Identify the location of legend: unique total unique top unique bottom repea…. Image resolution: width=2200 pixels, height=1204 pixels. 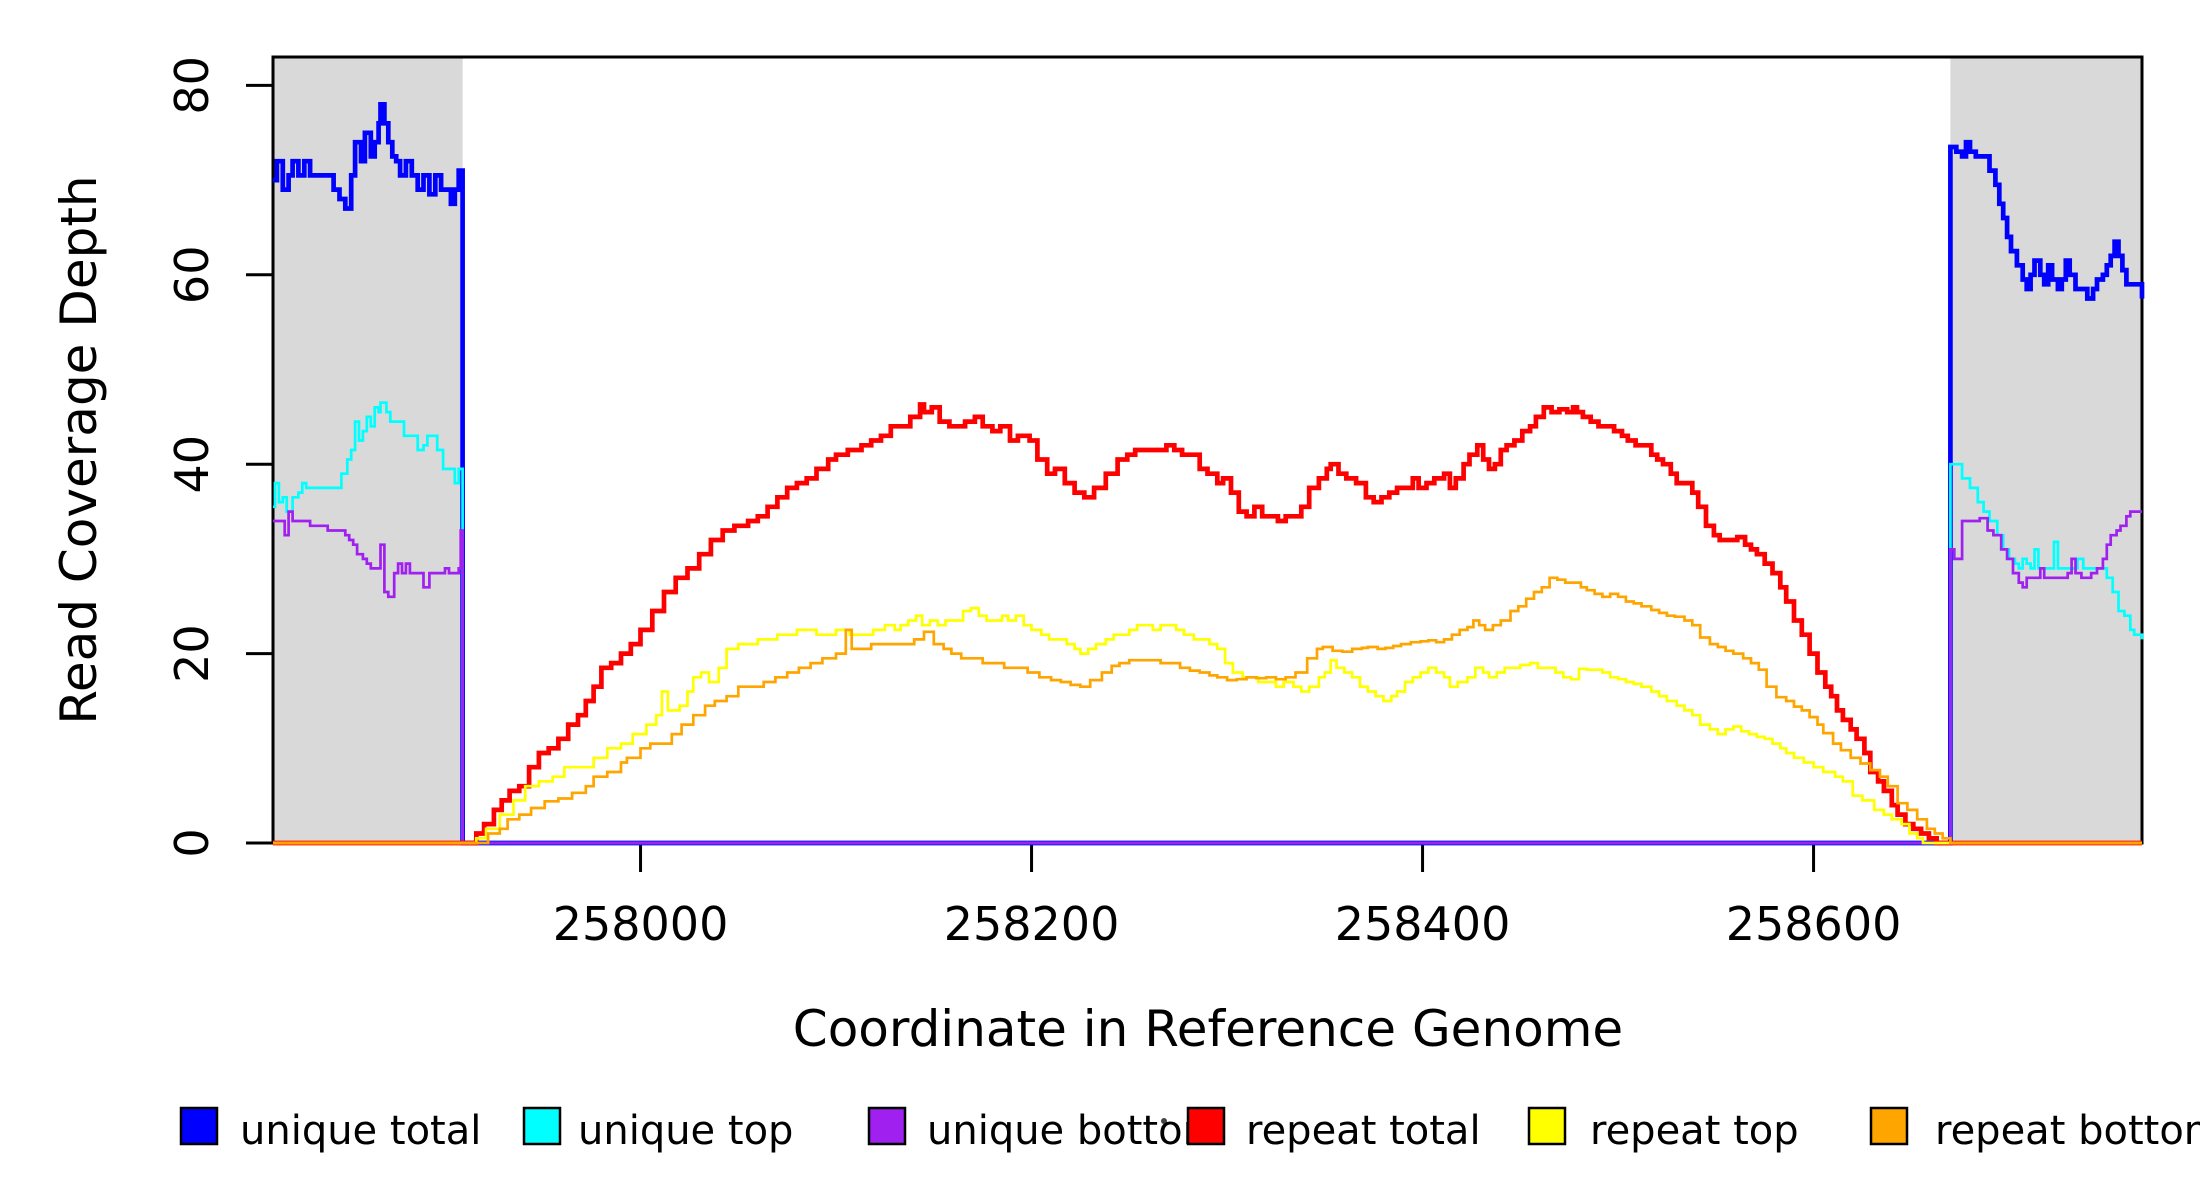
(1189, 1130).